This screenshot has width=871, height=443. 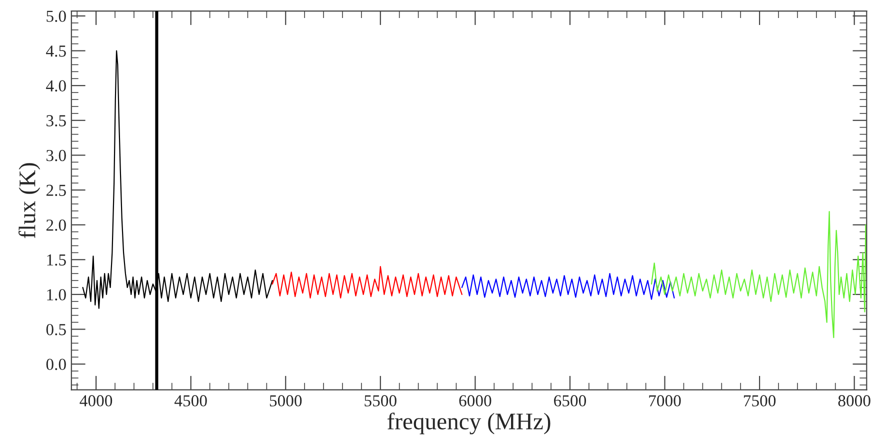 I want to click on x-tick-label: 7500, so click(x=760, y=400).